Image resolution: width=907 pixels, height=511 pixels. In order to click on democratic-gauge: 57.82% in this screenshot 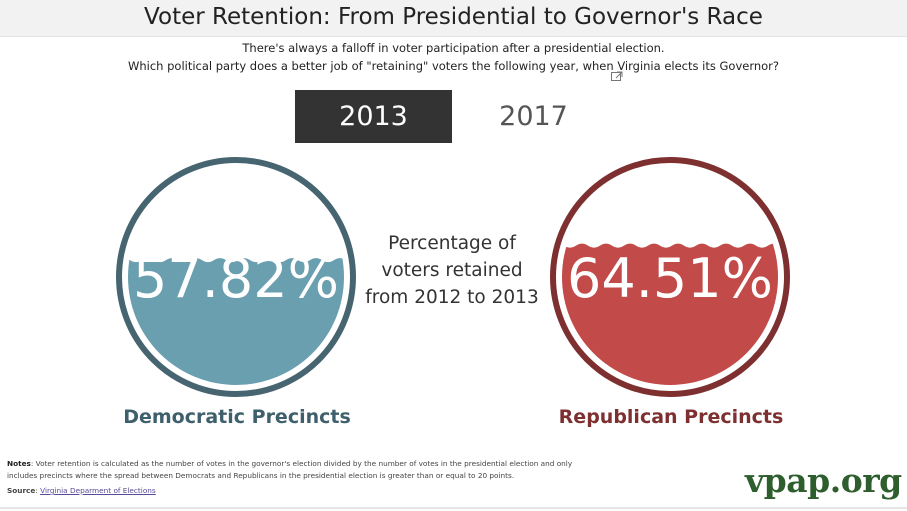, I will do `click(236, 277)`.